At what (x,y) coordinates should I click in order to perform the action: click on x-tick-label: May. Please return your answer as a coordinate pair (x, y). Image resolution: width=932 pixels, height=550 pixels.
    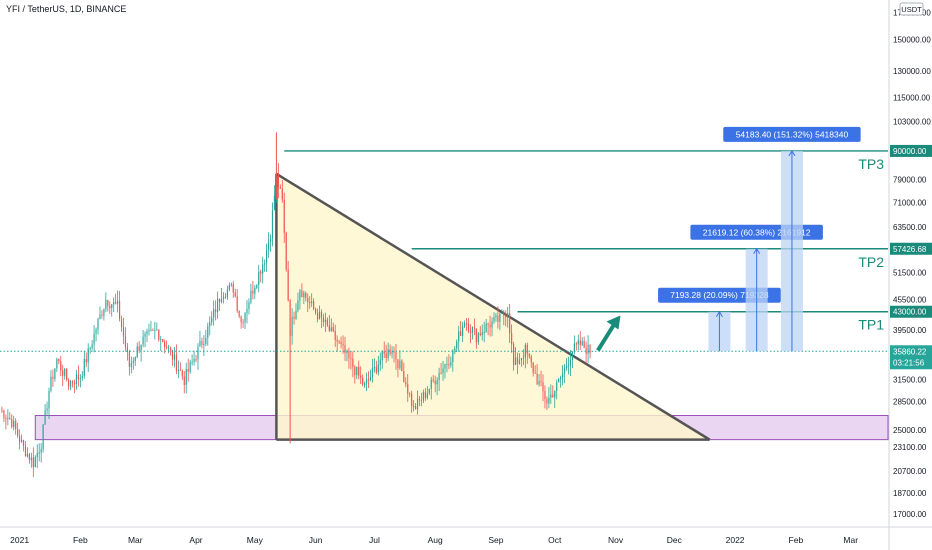
    Looking at the image, I should click on (255, 540).